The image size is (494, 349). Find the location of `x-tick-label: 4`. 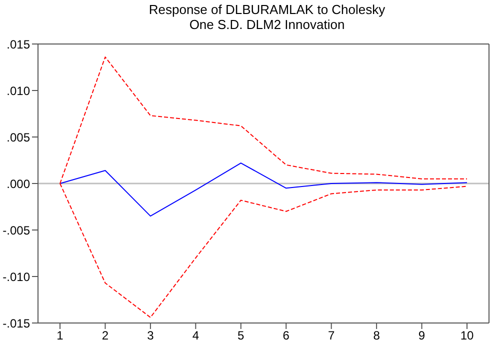

x-tick-label: 4 is located at coordinates (196, 335).